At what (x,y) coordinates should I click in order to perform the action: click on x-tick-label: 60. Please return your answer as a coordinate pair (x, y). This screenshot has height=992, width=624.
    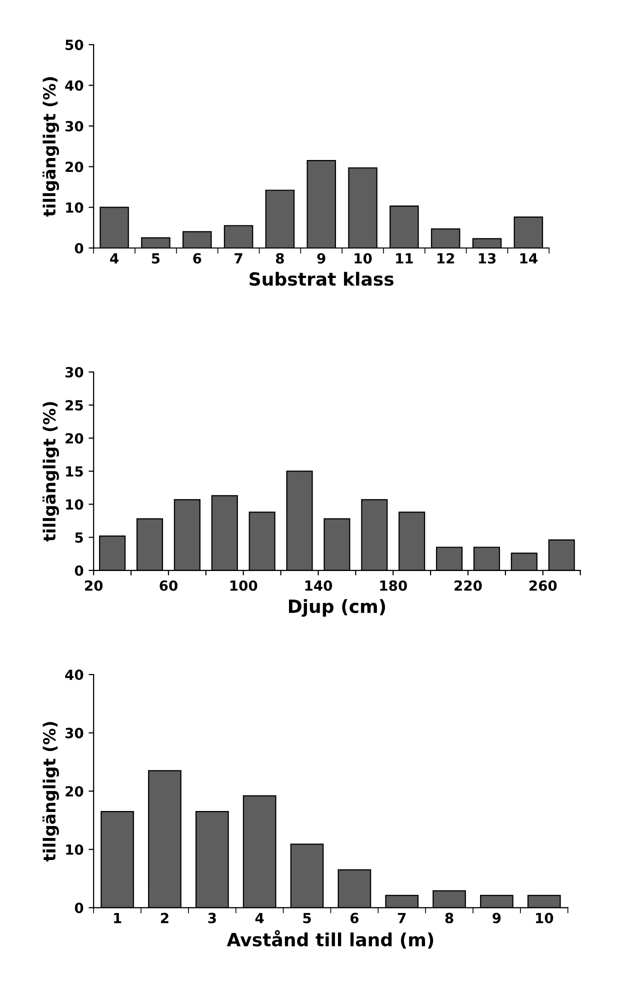
    Looking at the image, I should click on (169, 585).